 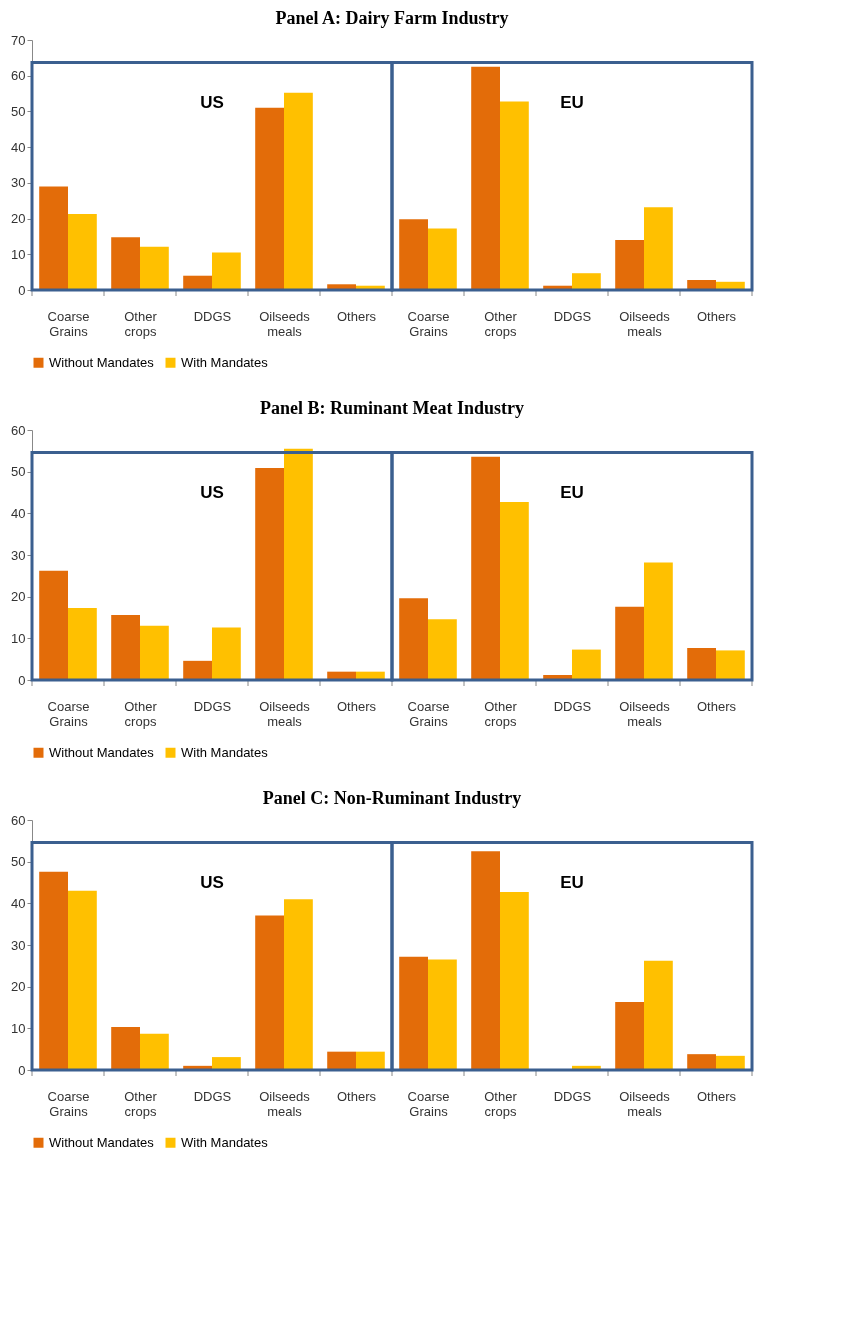 What do you see at coordinates (18, 40) in the screenshot?
I see `y-tick-label: 70` at bounding box center [18, 40].